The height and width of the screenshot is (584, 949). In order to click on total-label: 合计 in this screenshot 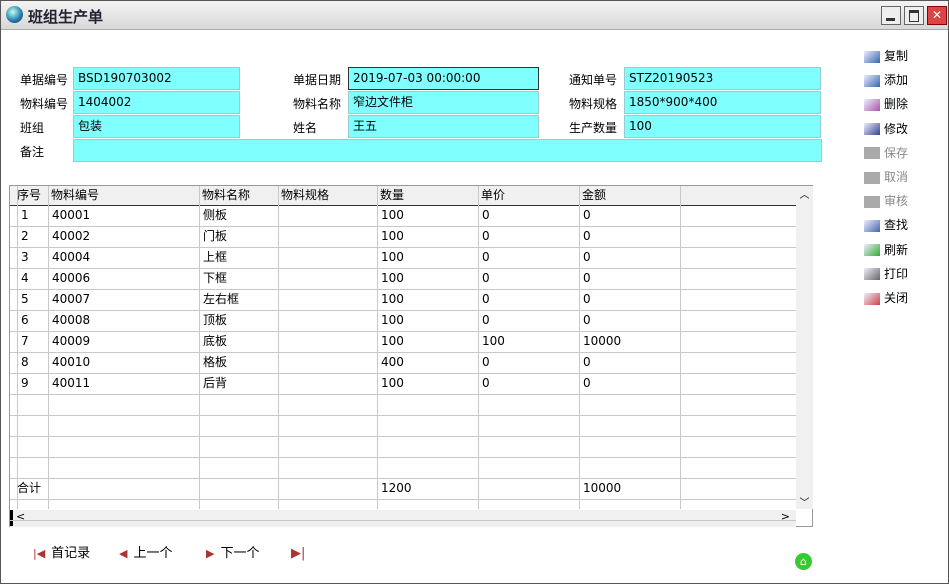, I will do `click(29, 488)`.